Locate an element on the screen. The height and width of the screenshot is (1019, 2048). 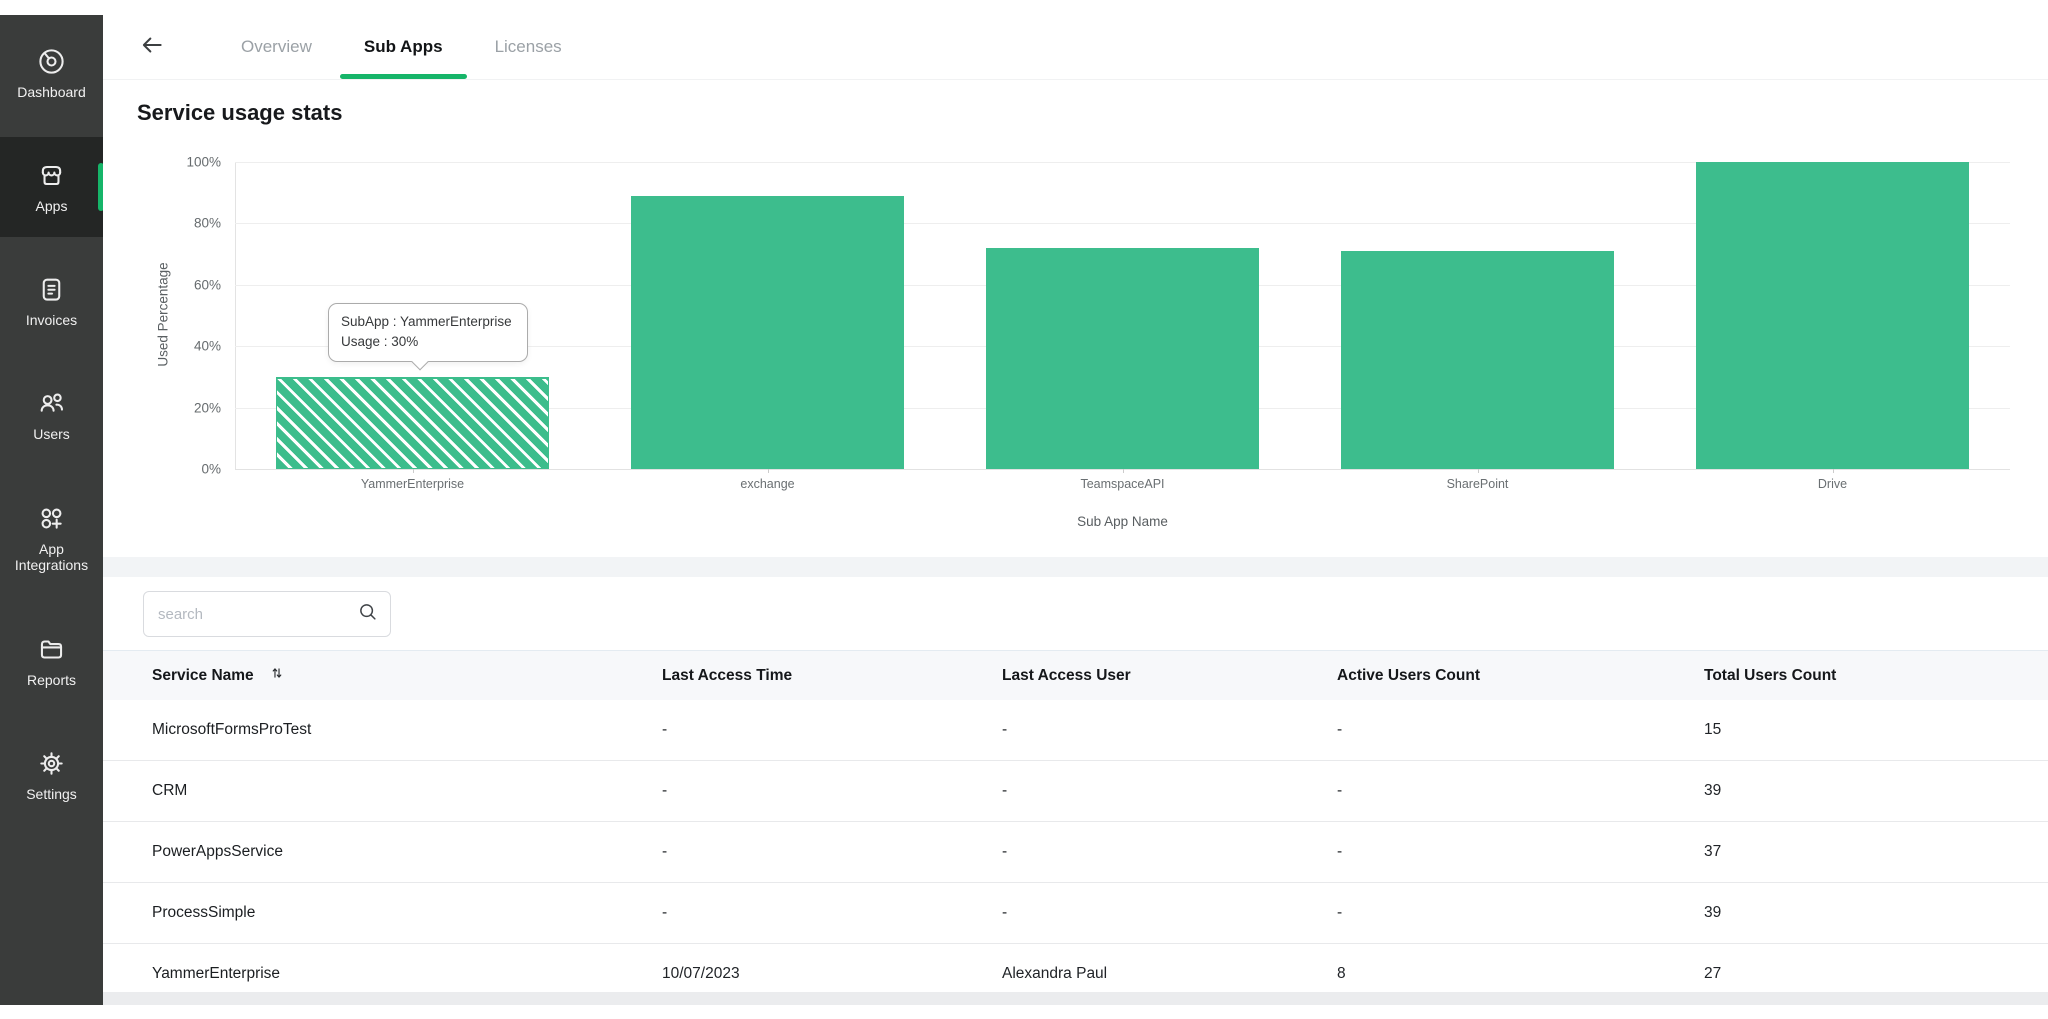
sidebar-item-label: Users is located at coordinates (51, 433).